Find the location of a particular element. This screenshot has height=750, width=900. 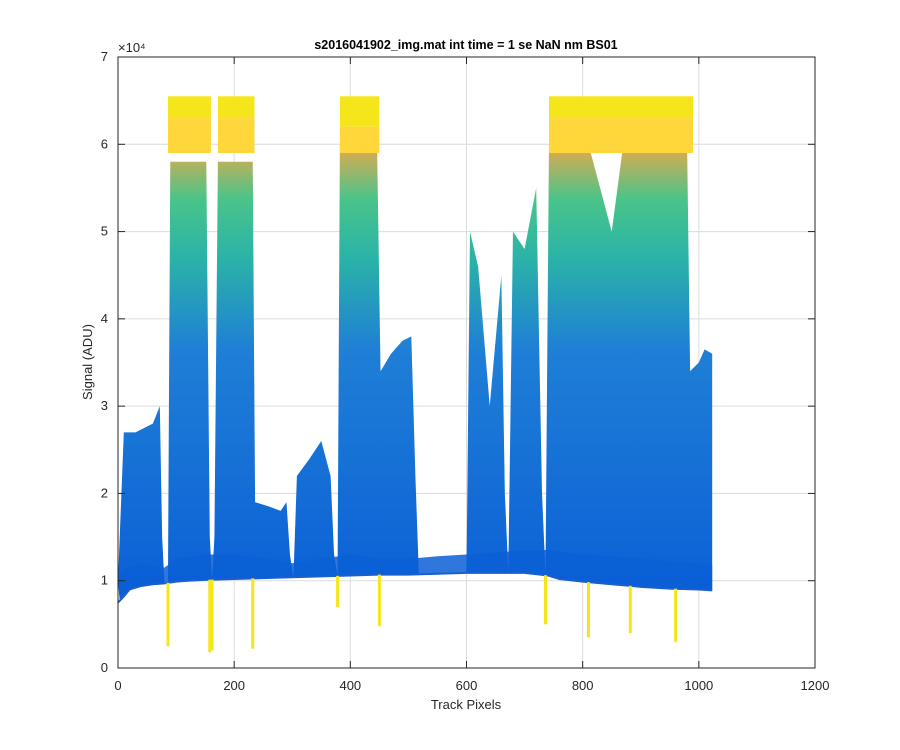

y-tick-label: 3 is located at coordinates (104, 405).